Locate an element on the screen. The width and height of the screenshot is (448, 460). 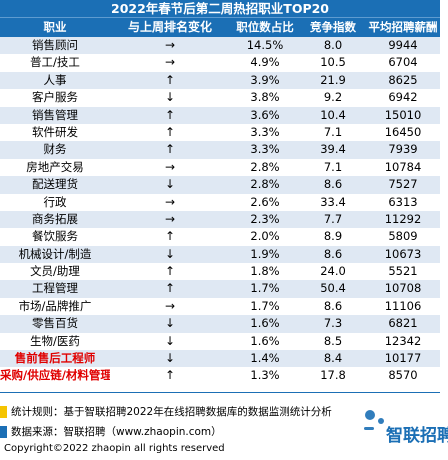
cell-job: 零售百货 is located at coordinates (55, 323).